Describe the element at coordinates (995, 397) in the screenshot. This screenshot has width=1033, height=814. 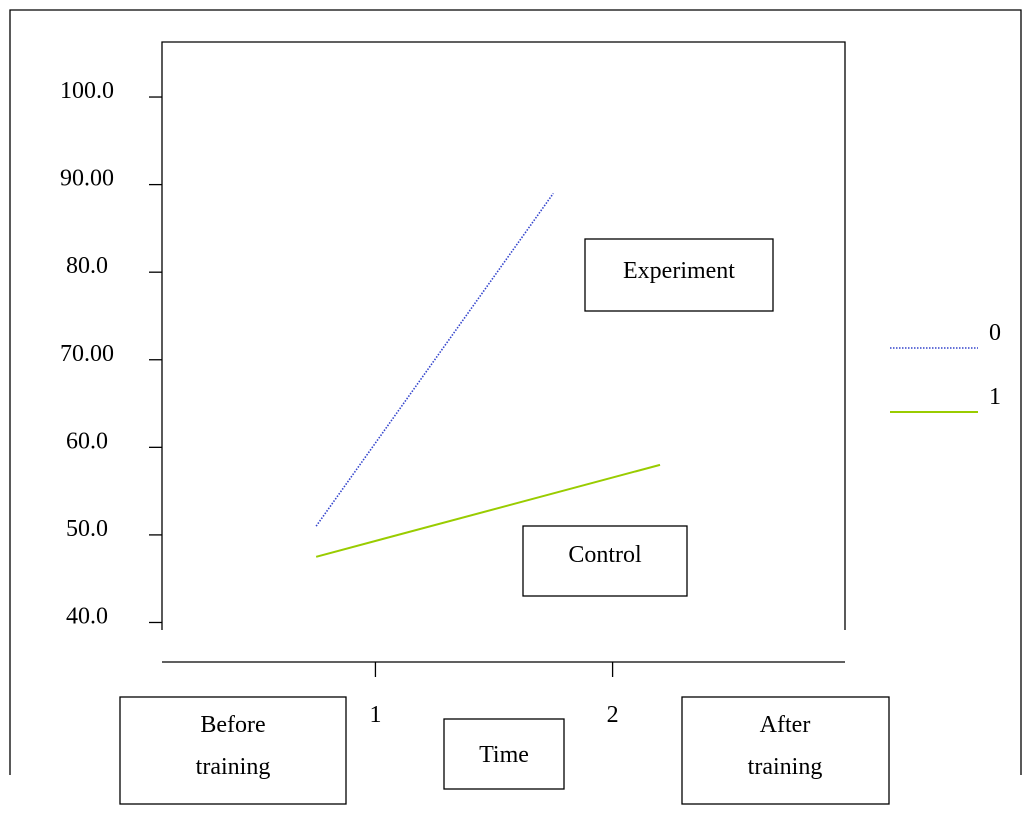
I see `legend-label-1: 1` at that location.